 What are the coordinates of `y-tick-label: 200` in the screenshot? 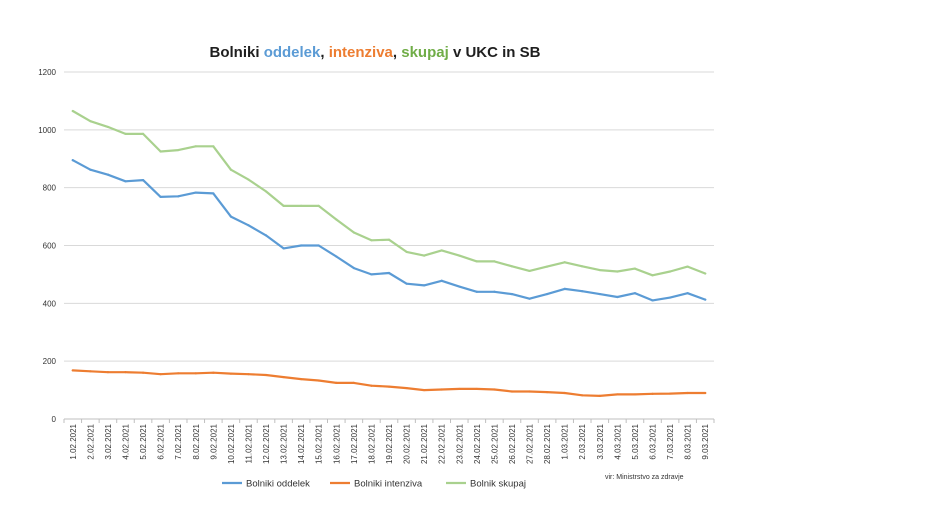 It's located at (50, 361).